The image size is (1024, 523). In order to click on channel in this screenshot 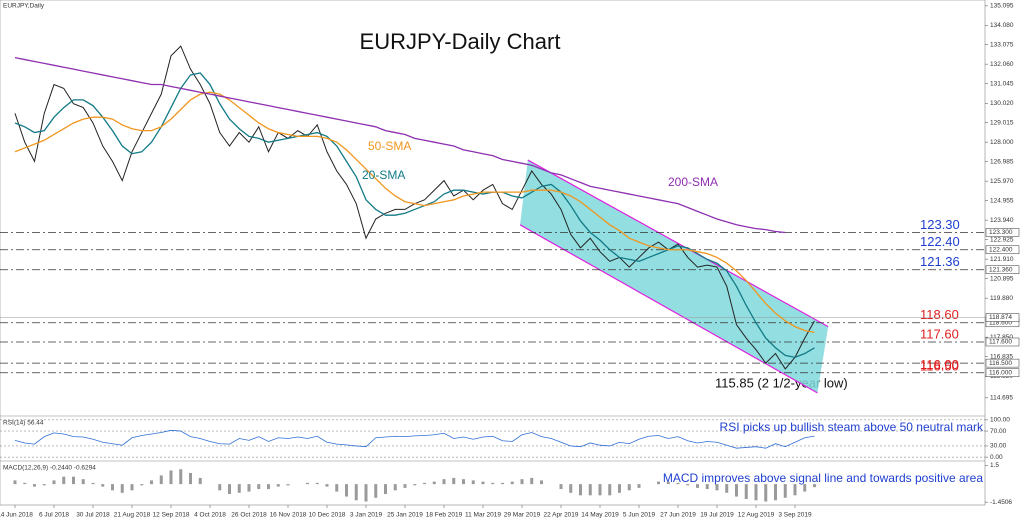, I will do `click(674, 276)`.